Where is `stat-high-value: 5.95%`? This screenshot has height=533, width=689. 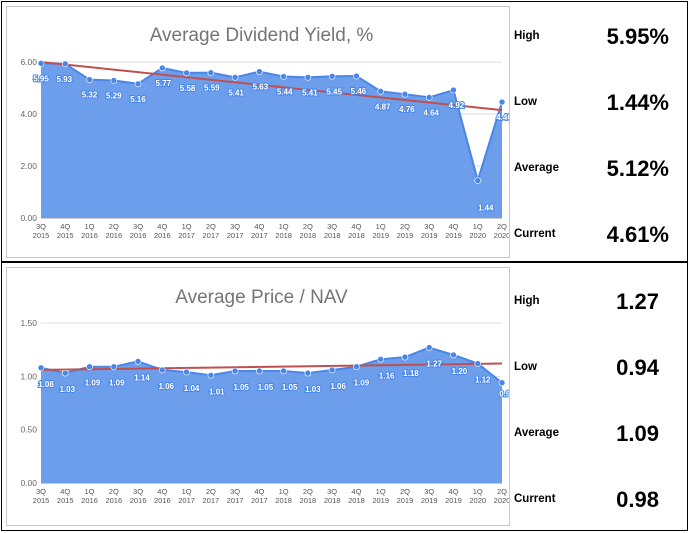
stat-high-value: 5.95% is located at coordinates (637, 36).